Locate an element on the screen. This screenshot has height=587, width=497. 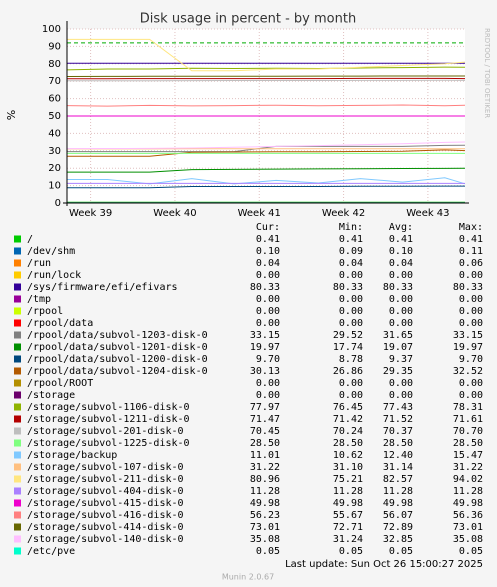
legend-stat: 77.97 is located at coordinates (265, 407).